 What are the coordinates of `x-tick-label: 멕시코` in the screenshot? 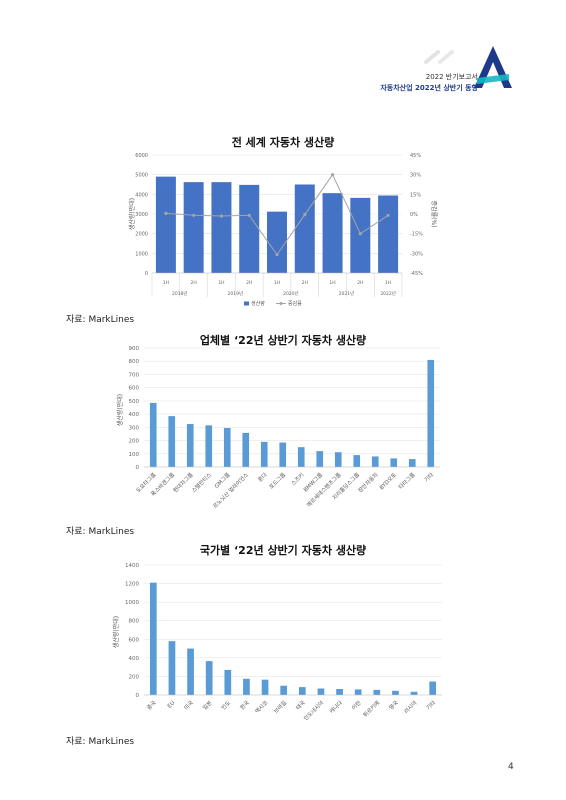 It's located at (262, 707).